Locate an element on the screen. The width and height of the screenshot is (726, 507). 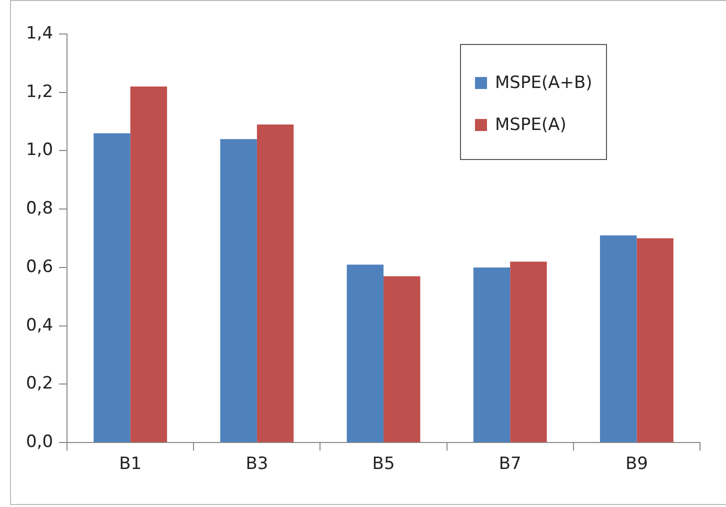
legend-label: MSPE(A+B) is located at coordinates (543, 83).